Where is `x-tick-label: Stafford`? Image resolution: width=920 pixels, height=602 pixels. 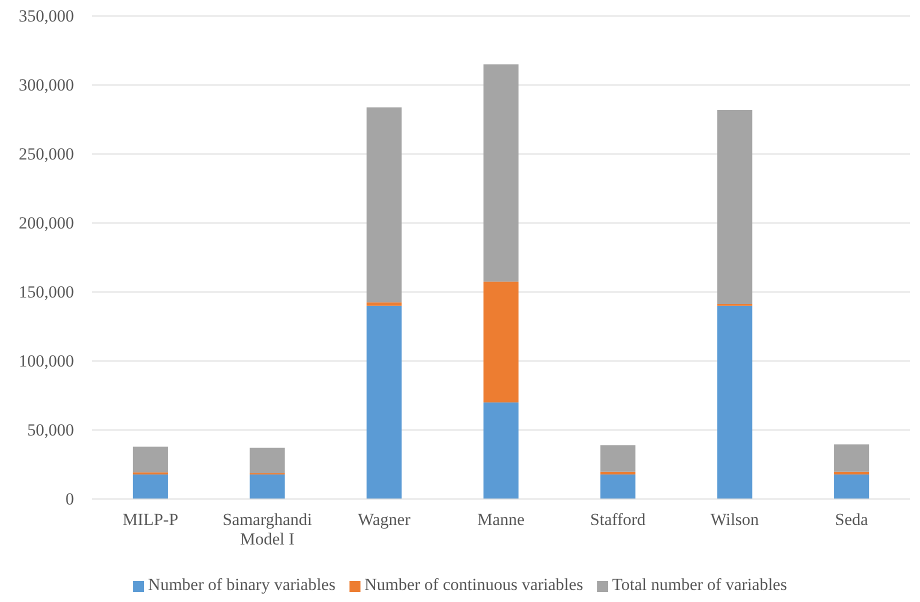
x-tick-label: Stafford is located at coordinates (618, 520).